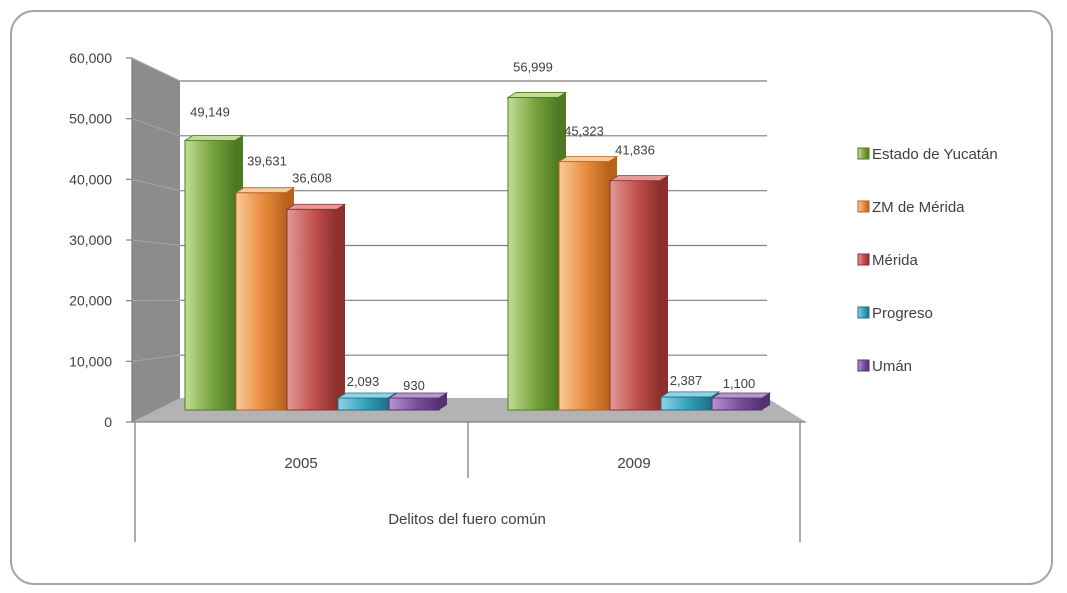 The width and height of the screenshot is (1067, 593). I want to click on y-tick-label: 50,000, so click(90, 119).